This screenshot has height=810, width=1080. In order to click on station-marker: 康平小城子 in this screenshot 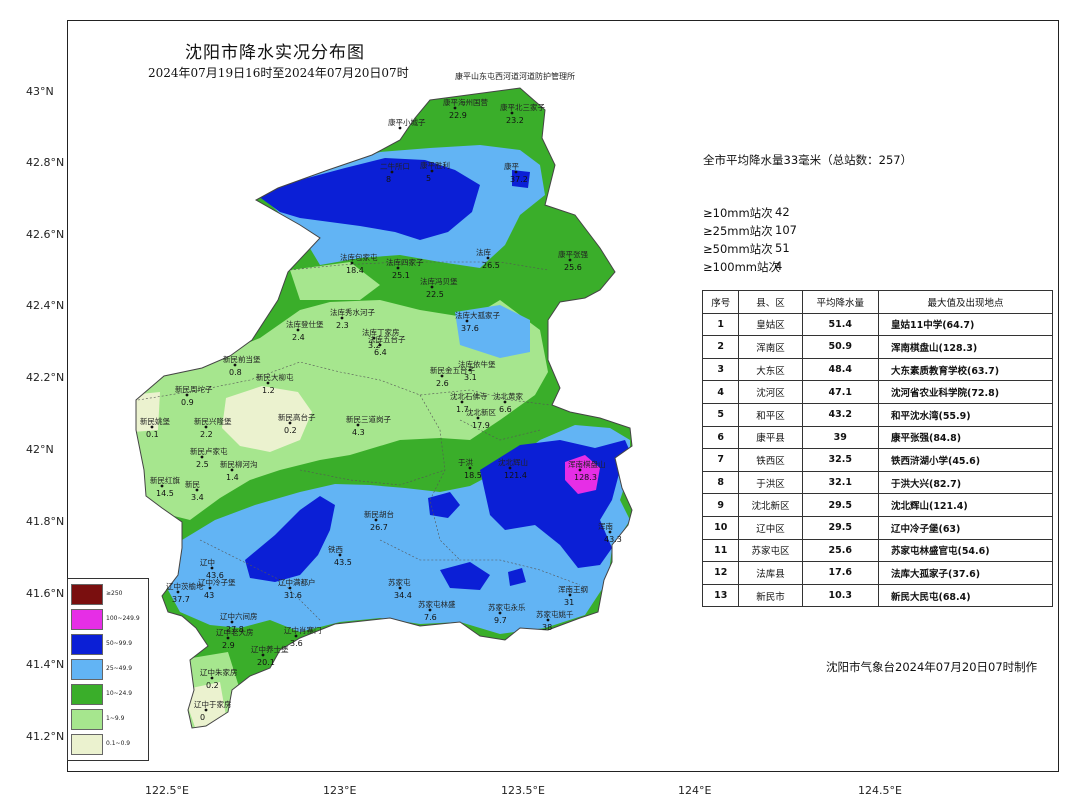, I will do `click(407, 123)`.